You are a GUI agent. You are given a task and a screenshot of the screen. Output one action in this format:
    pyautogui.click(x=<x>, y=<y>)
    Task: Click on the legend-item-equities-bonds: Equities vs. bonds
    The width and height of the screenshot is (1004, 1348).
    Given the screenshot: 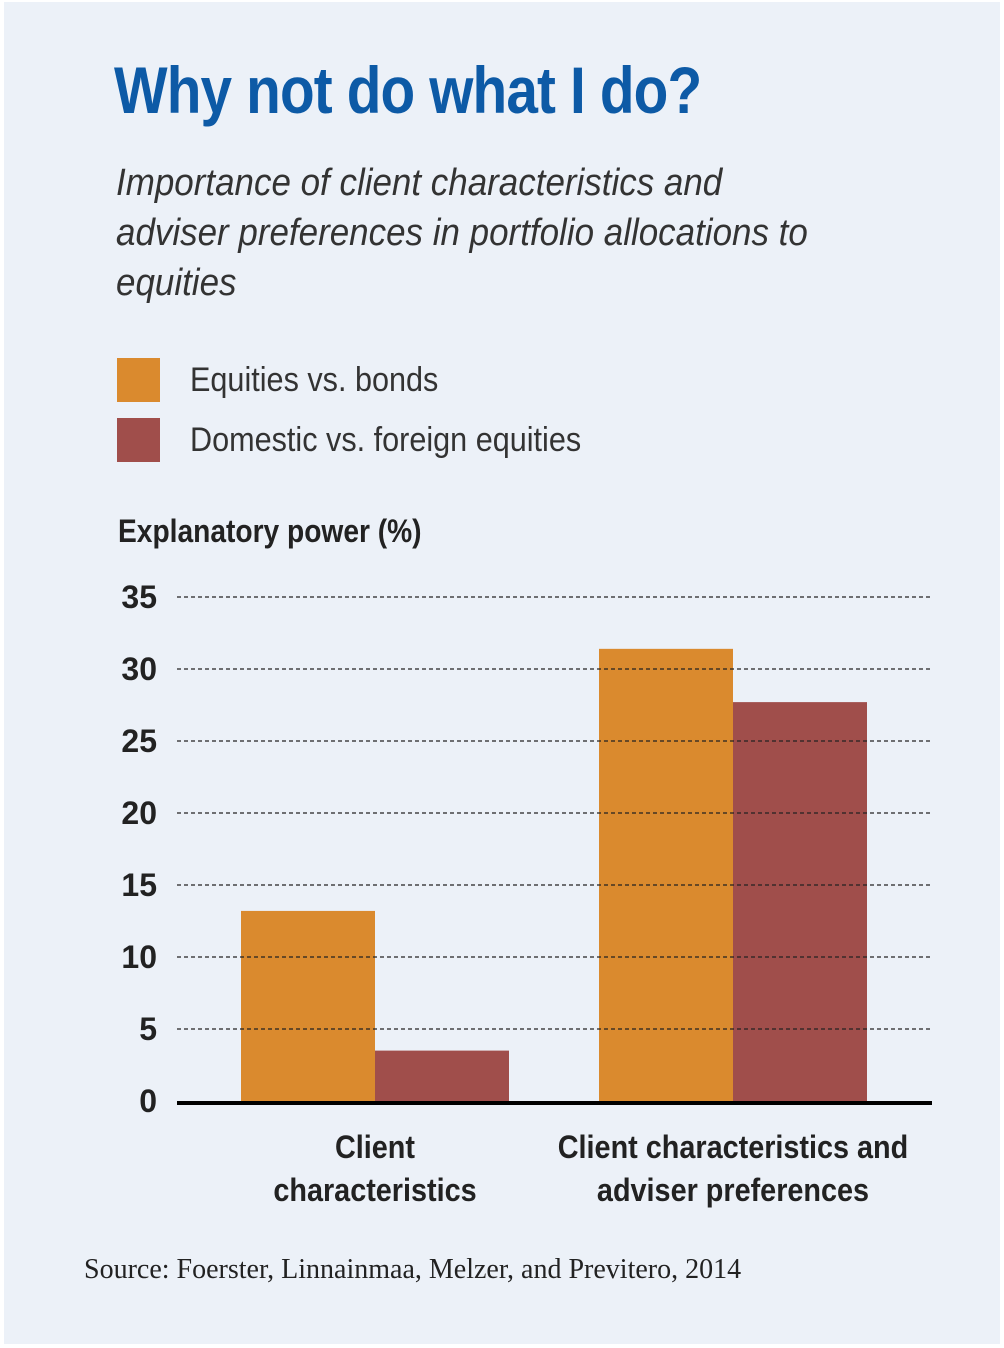 What is the action you would take?
    pyautogui.click(x=291, y=380)
    